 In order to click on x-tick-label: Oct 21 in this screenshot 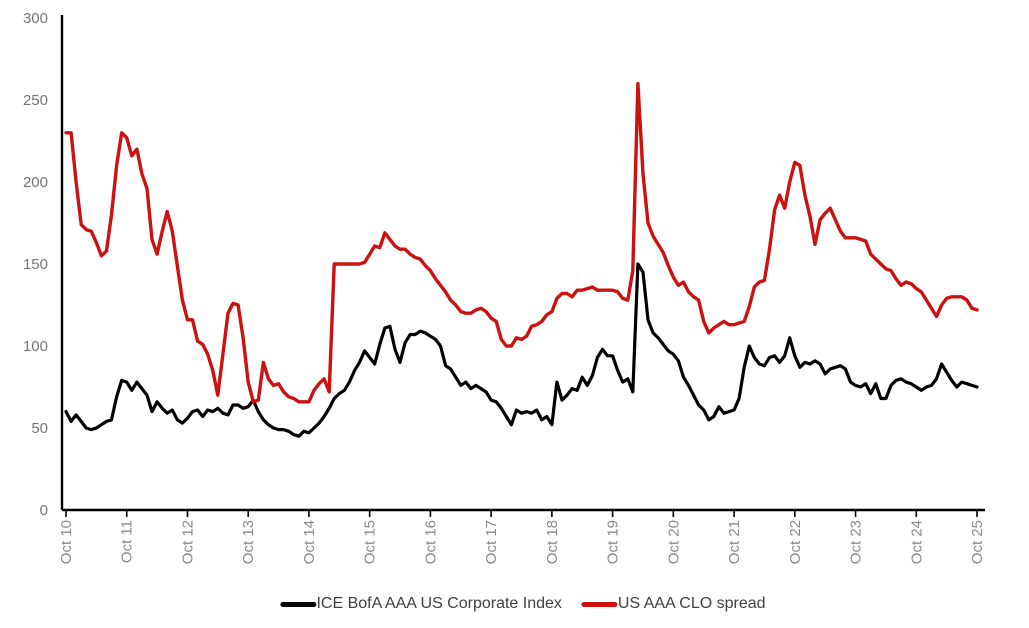, I will do `click(734, 542)`.